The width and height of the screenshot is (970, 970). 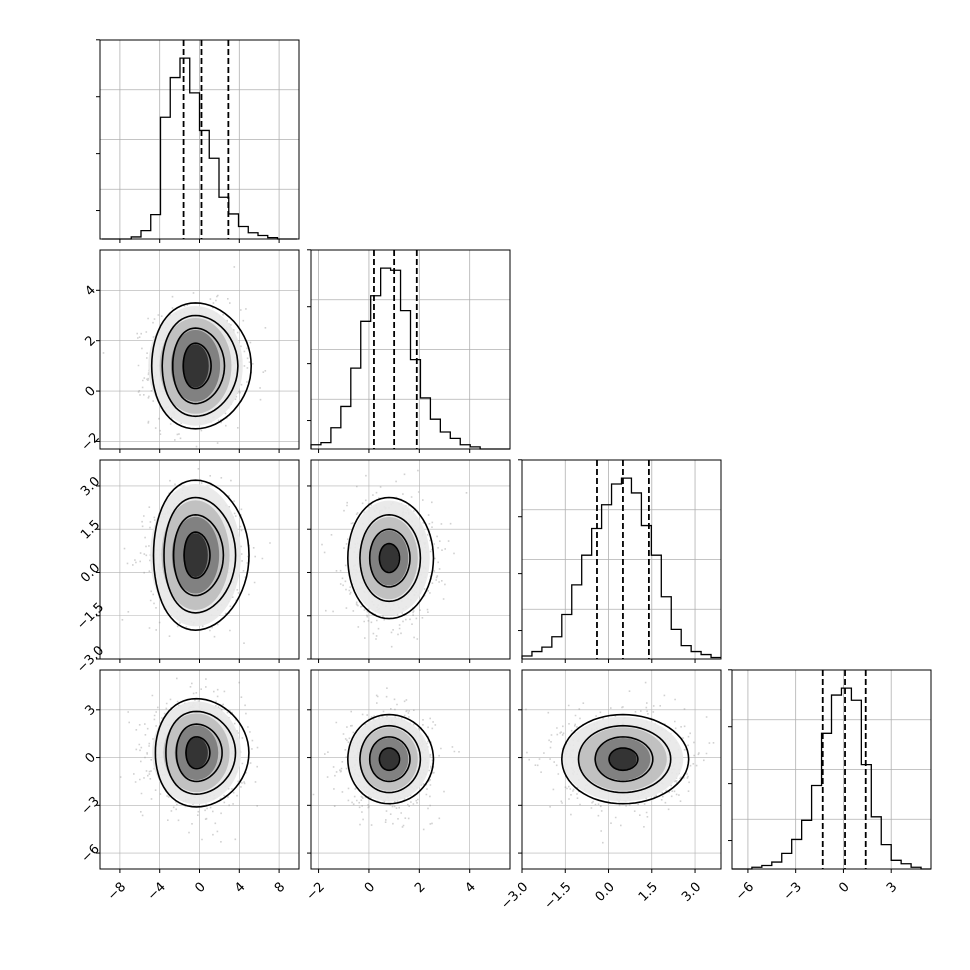 I want to click on x-tick-label-p4: −6, so click(x=745, y=892).